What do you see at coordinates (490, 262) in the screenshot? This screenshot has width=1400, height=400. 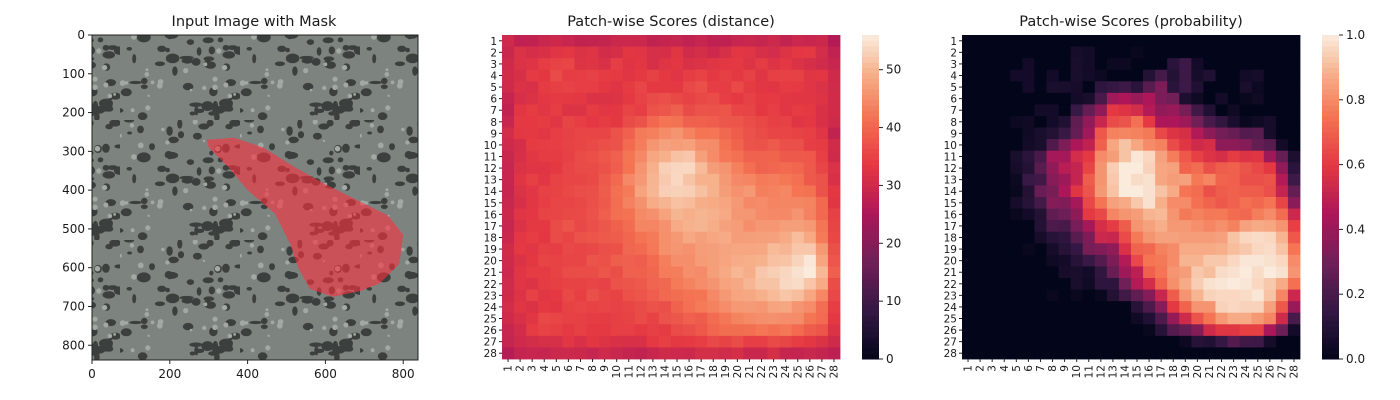 I see `y-tick-label: 20` at bounding box center [490, 262].